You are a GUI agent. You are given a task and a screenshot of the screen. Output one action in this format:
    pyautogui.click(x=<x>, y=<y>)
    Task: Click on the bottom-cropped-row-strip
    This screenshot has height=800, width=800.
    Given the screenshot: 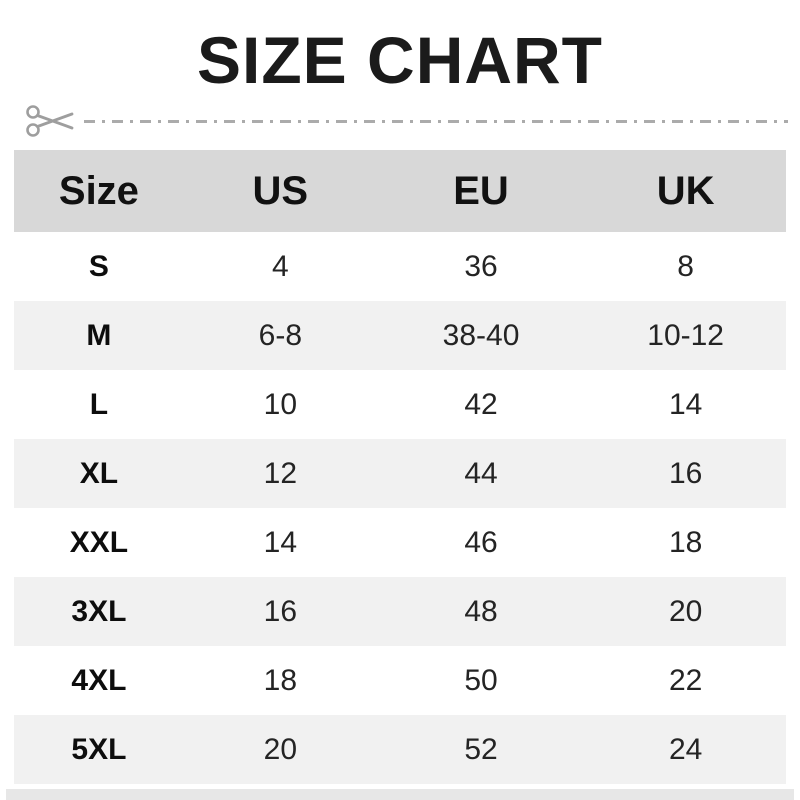 What is the action you would take?
    pyautogui.click(x=400, y=794)
    